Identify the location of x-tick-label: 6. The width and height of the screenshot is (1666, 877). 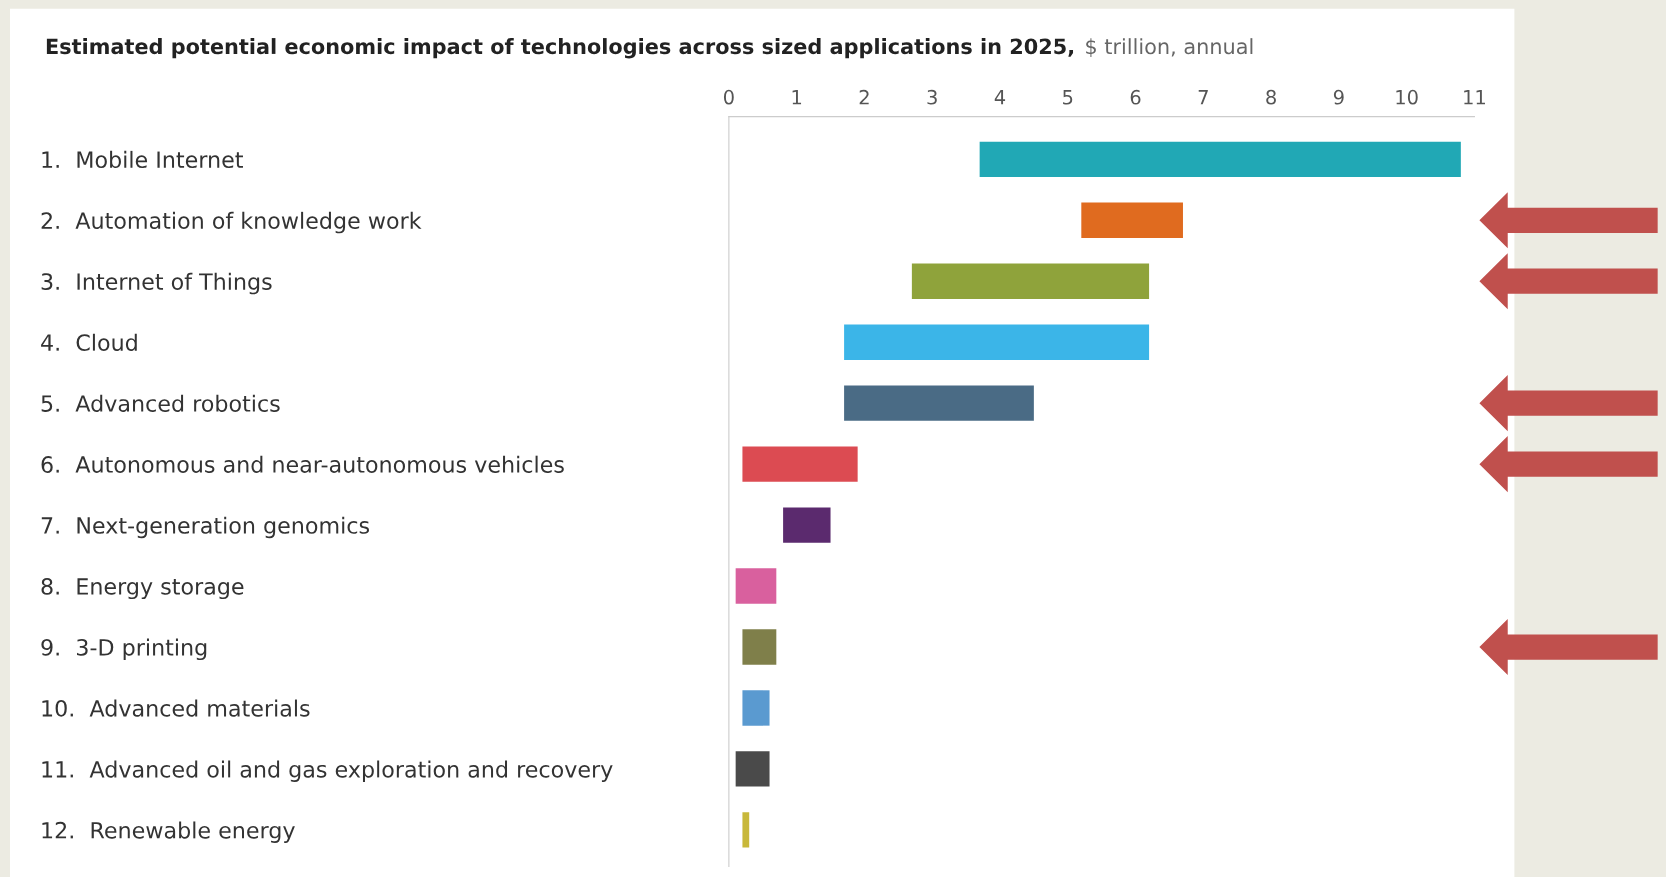
(1135, 97).